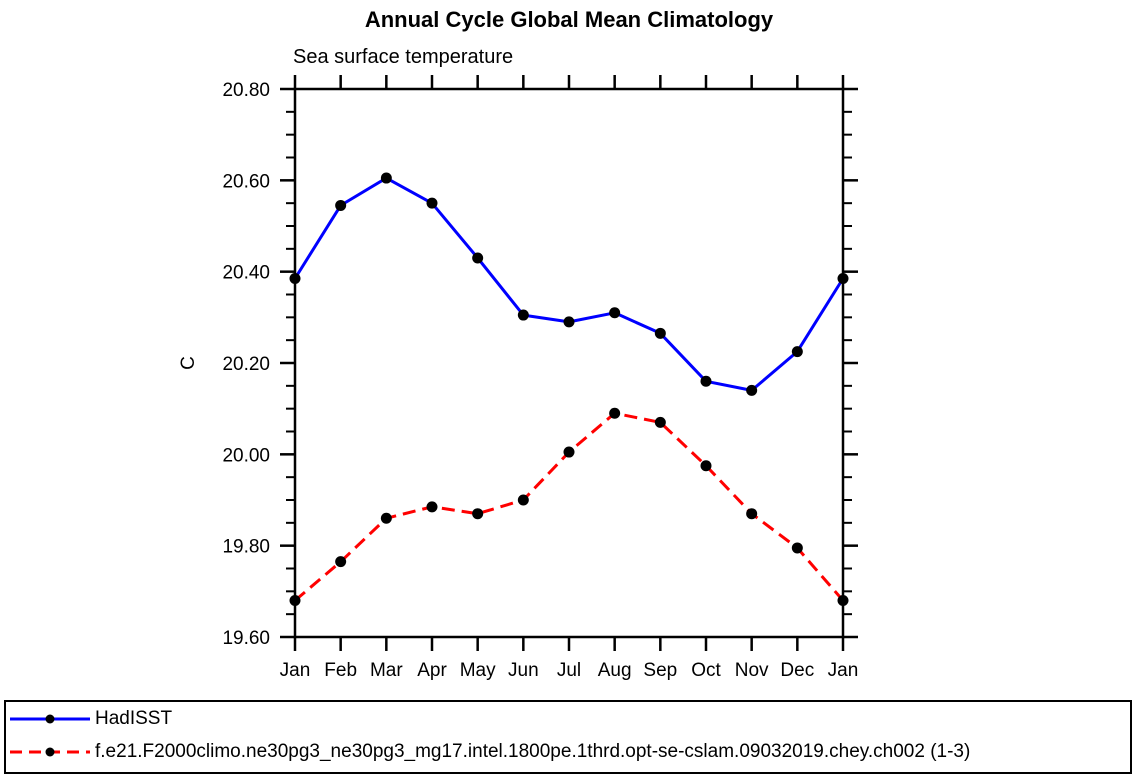  Describe the element at coordinates (246, 455) in the screenshot. I see `y-axis-tick-label: 20.00` at that location.